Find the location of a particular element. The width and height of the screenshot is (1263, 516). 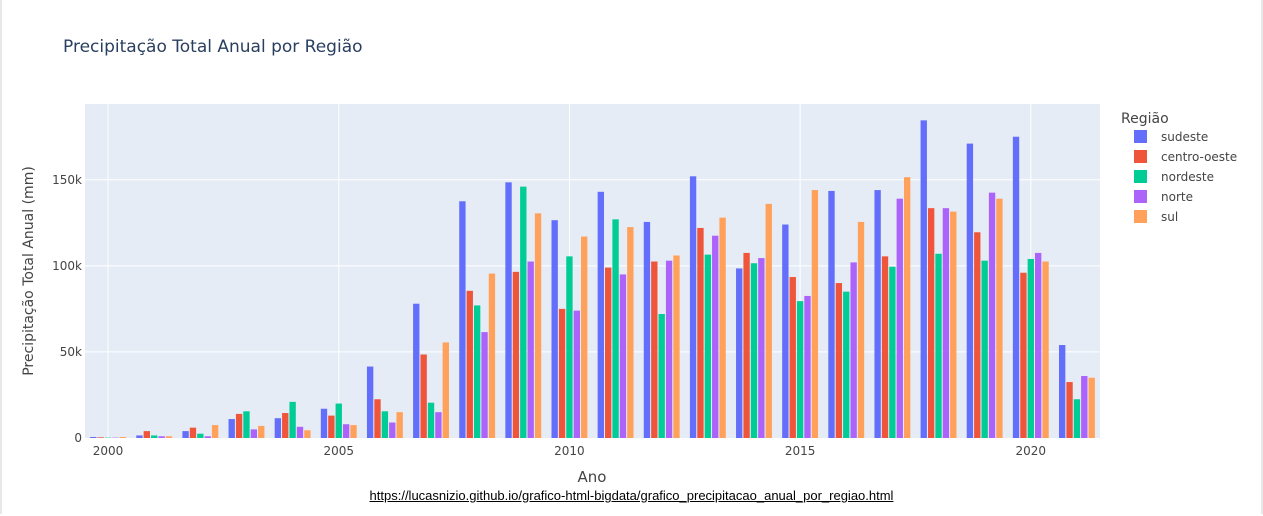

bar-sul-2018 is located at coordinates (953, 324).